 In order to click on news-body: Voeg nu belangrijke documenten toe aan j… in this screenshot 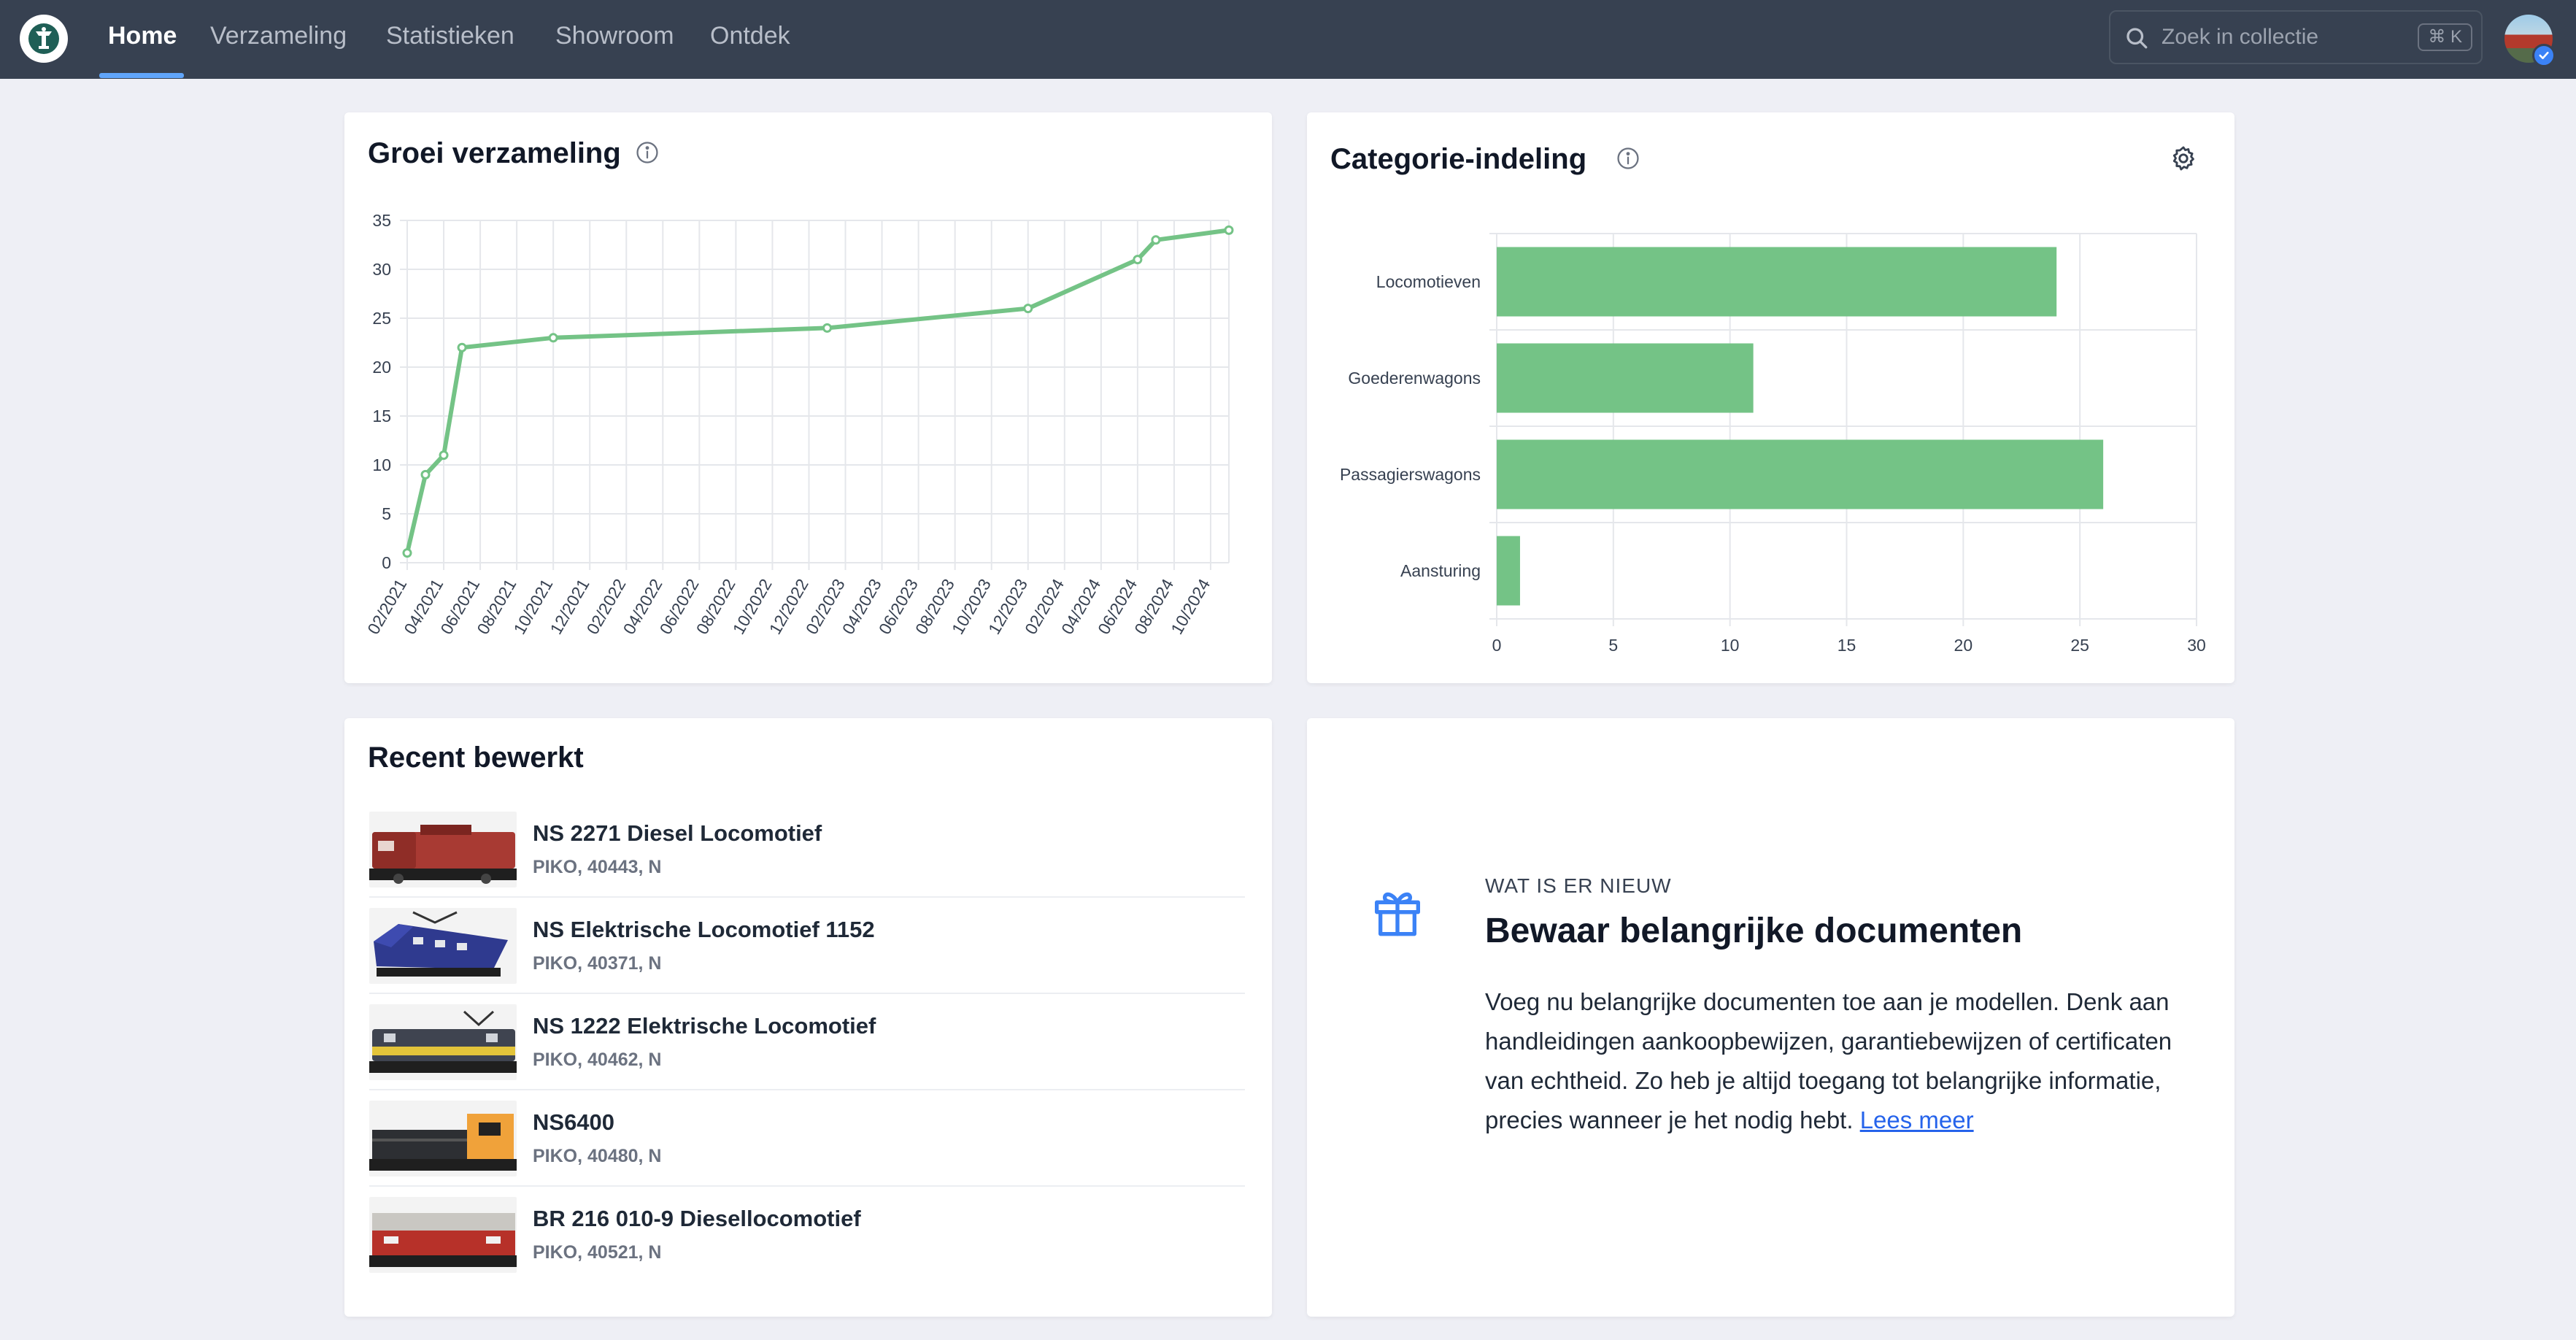, I will do `click(1850, 1061)`.